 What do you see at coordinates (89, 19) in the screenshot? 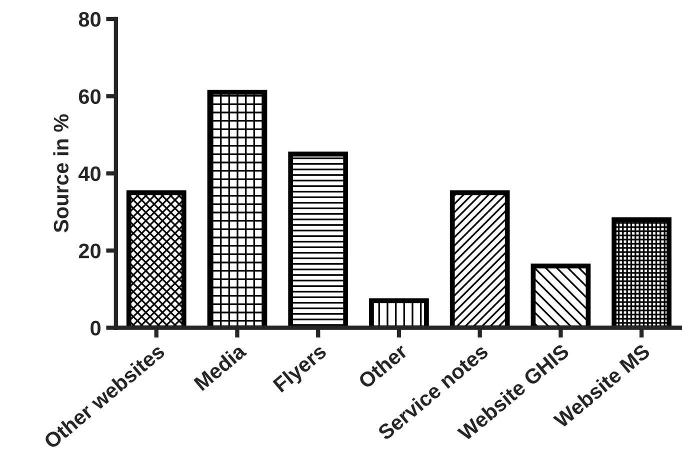
I see `y-tick-label: 80` at bounding box center [89, 19].